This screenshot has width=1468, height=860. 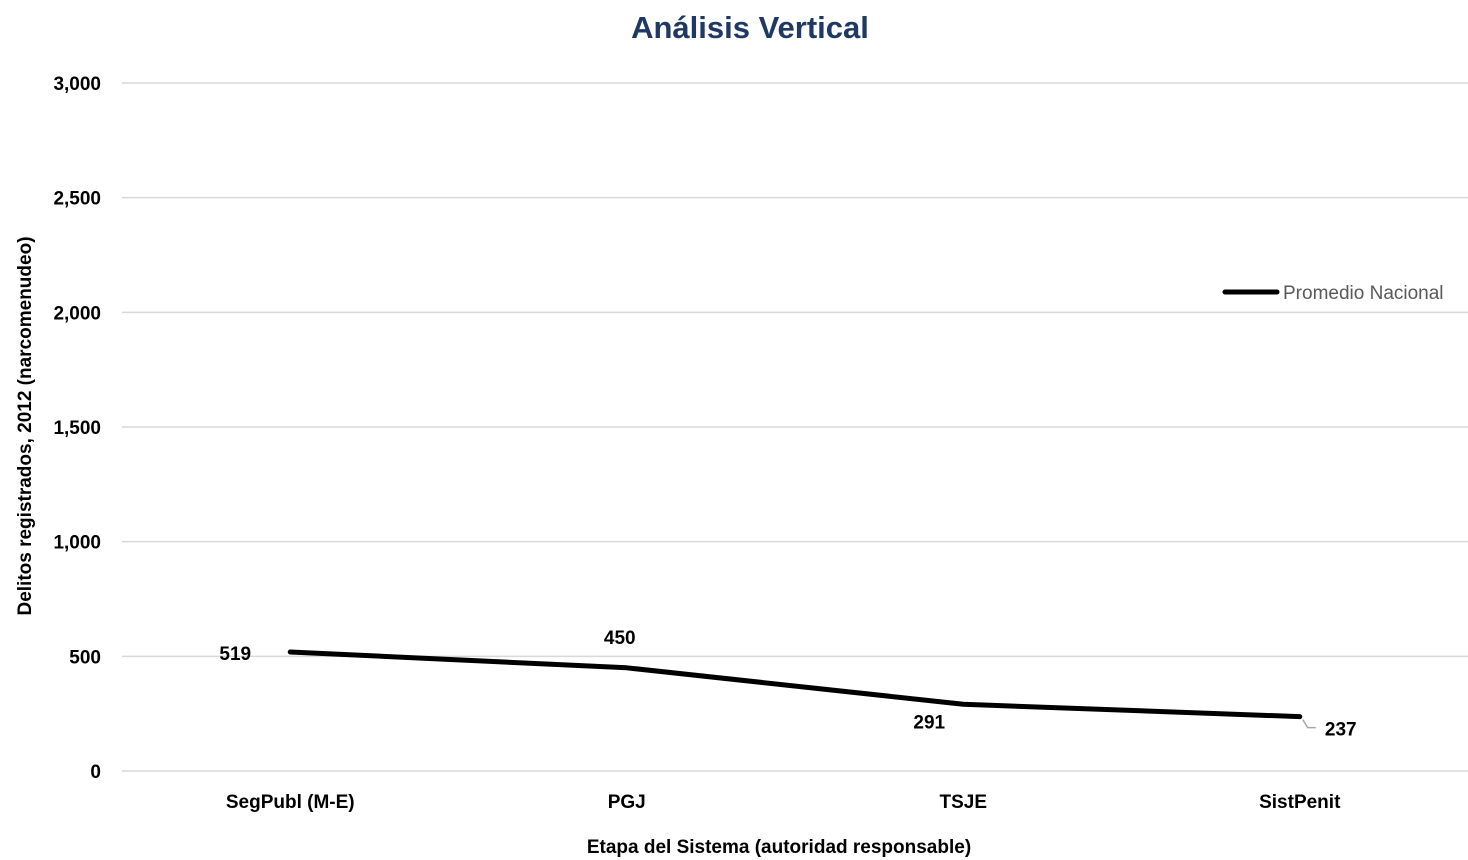 I want to click on data-labels: 519 450 291 237, so click(x=787, y=684).